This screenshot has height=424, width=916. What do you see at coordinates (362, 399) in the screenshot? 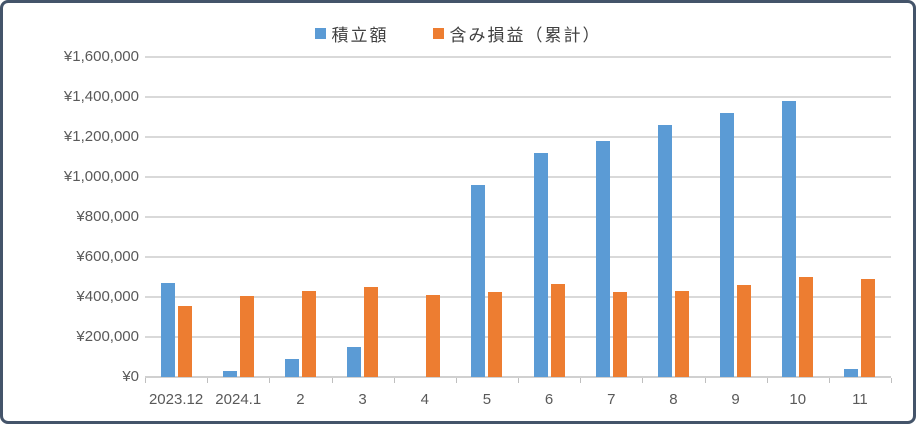
I see `x-axis-category-label: 3` at bounding box center [362, 399].